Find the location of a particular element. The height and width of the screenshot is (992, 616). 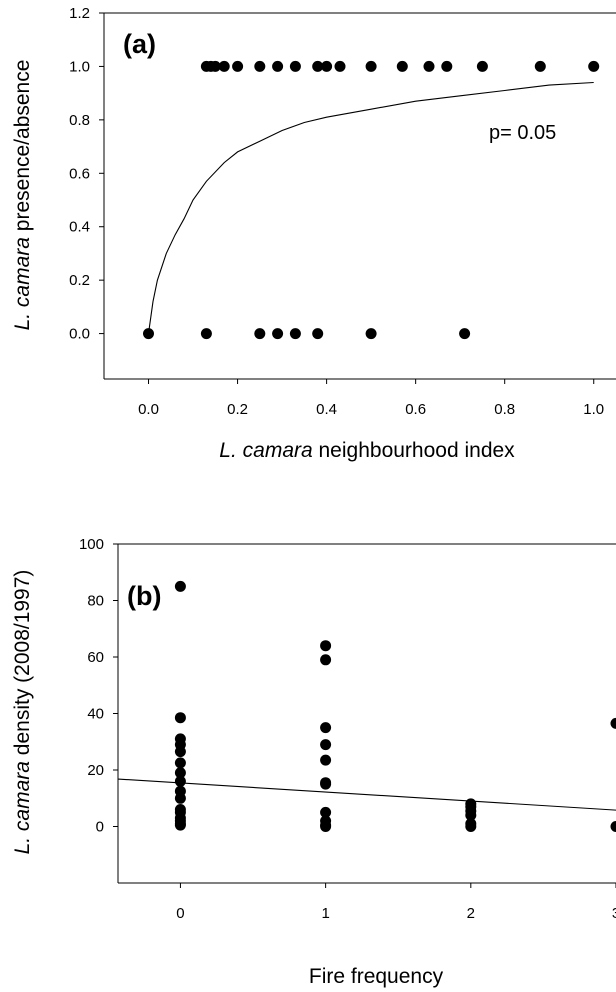

x-tick-label-b: 2 is located at coordinates (471, 913).